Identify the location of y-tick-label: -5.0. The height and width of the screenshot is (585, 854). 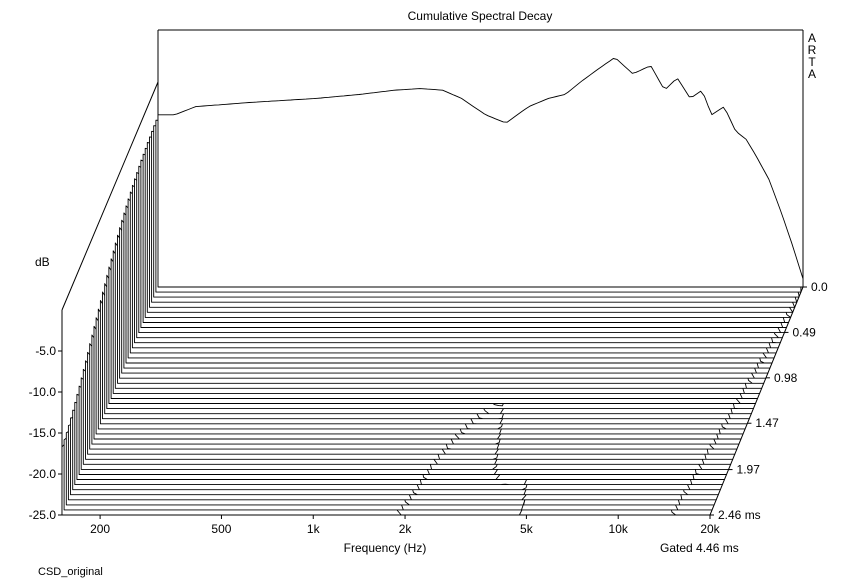
(45, 351).